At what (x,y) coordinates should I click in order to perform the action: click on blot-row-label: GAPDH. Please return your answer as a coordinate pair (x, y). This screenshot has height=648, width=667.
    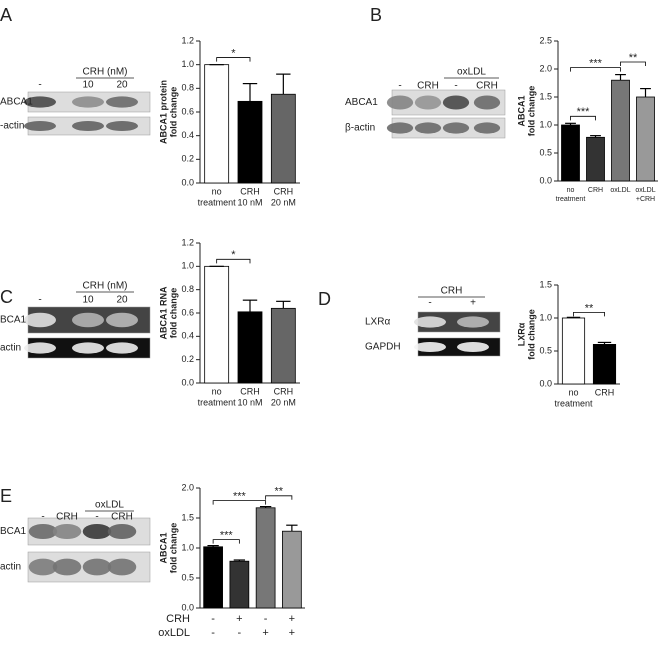
    Looking at the image, I should click on (383, 347).